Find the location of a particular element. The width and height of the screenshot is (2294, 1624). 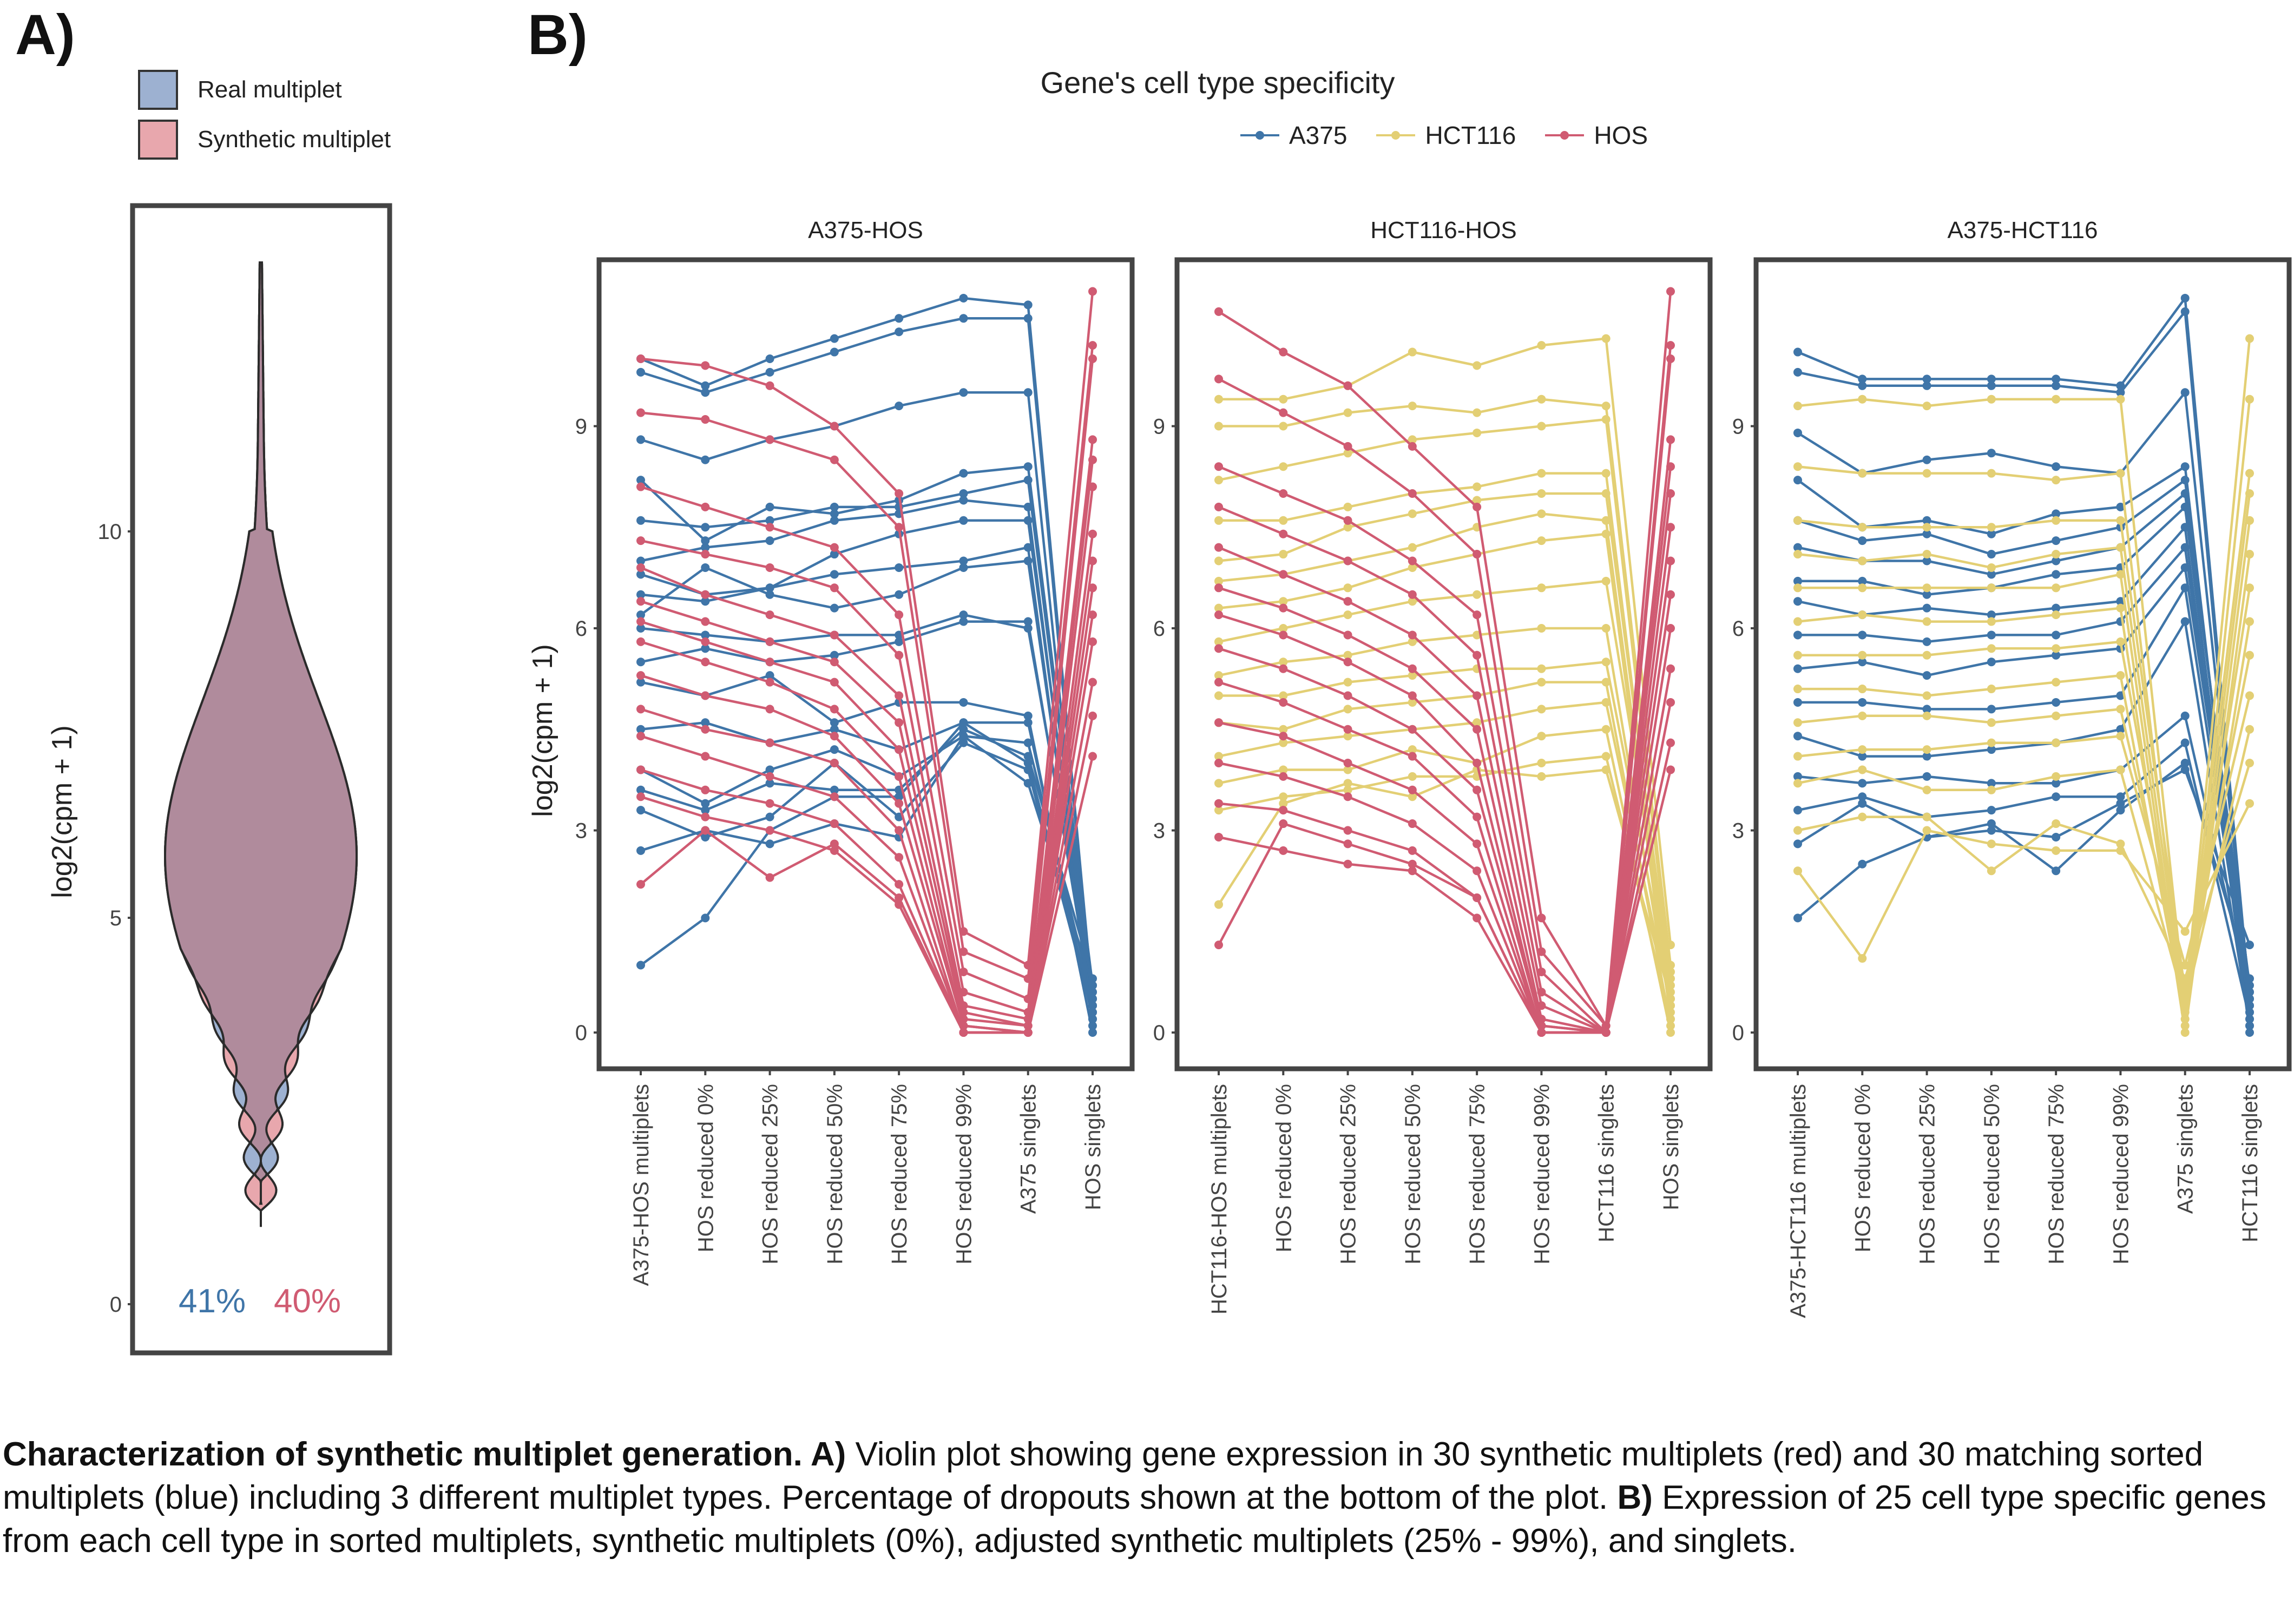

panel-a-label: A) is located at coordinates (45, 35).